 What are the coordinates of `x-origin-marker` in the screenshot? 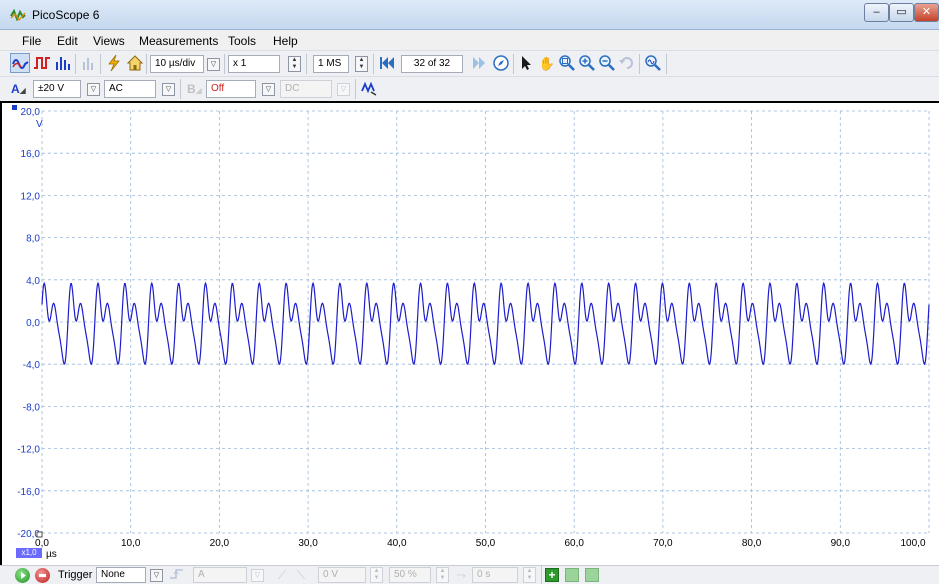 It's located at (39, 534).